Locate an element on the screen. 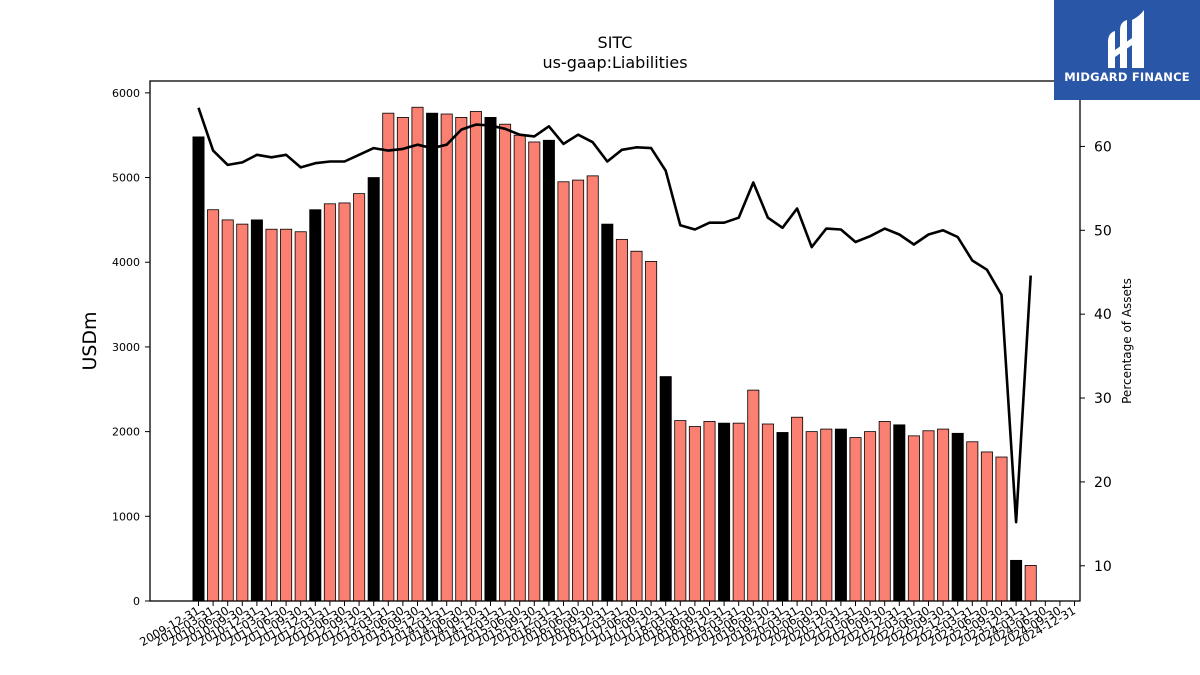  y2-axis-label: Percentage of Assets is located at coordinates (1127, 341).